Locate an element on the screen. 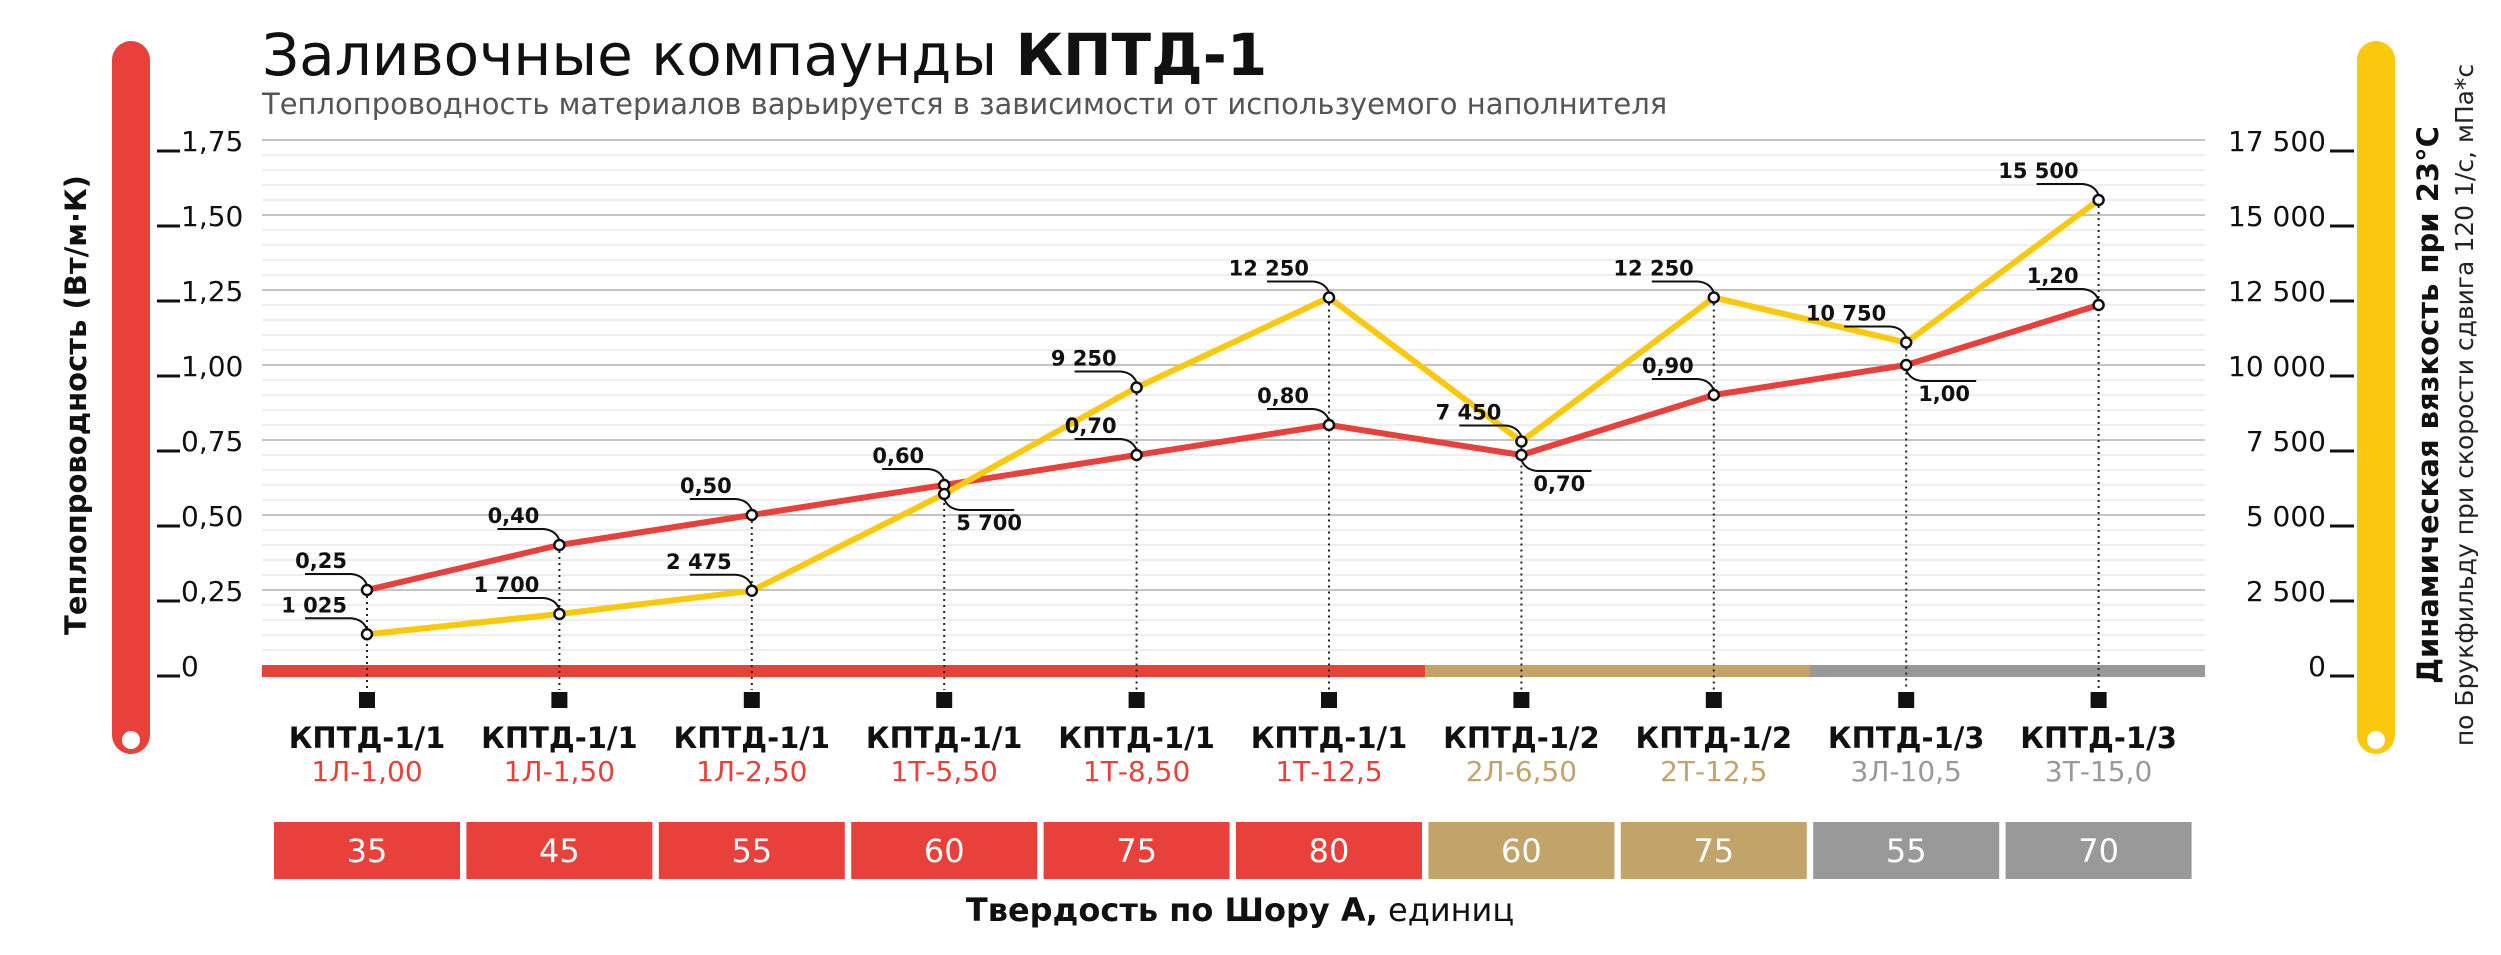 The width and height of the screenshot is (2501, 955). data-label: 9 250 is located at coordinates (1084, 359).